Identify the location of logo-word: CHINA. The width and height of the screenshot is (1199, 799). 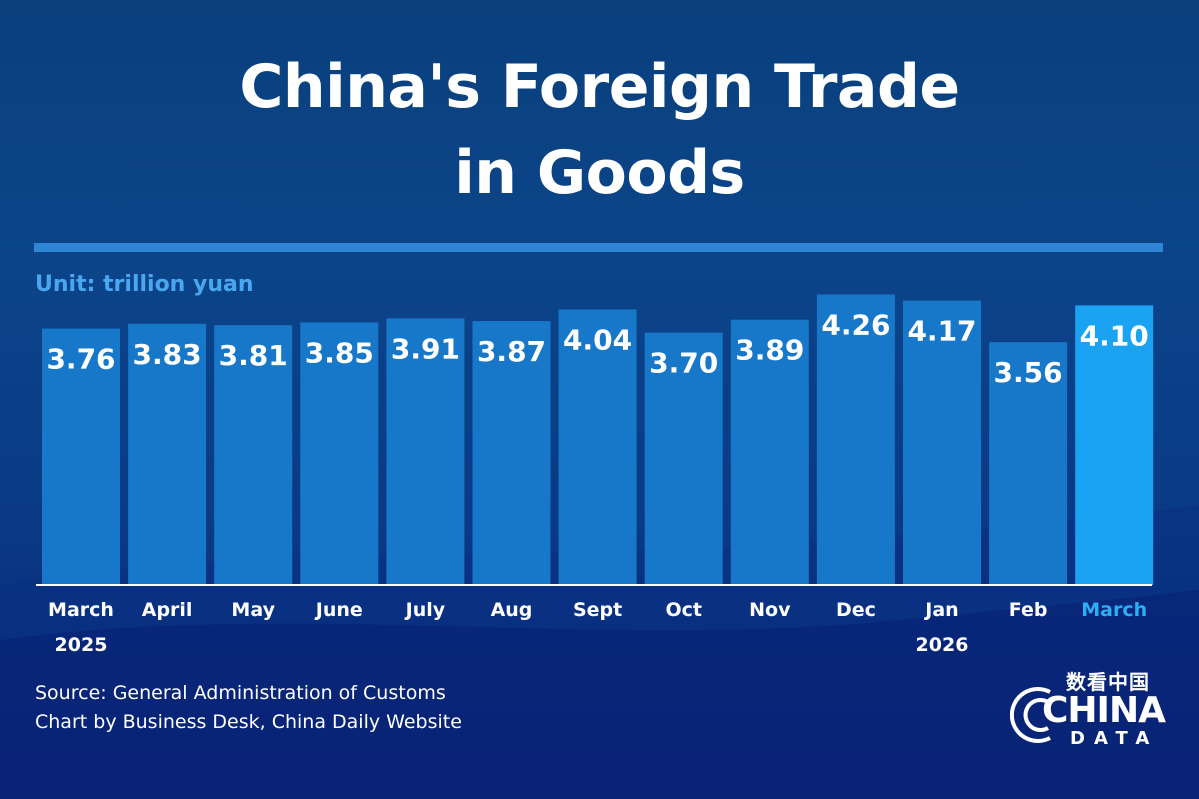
(1104, 710).